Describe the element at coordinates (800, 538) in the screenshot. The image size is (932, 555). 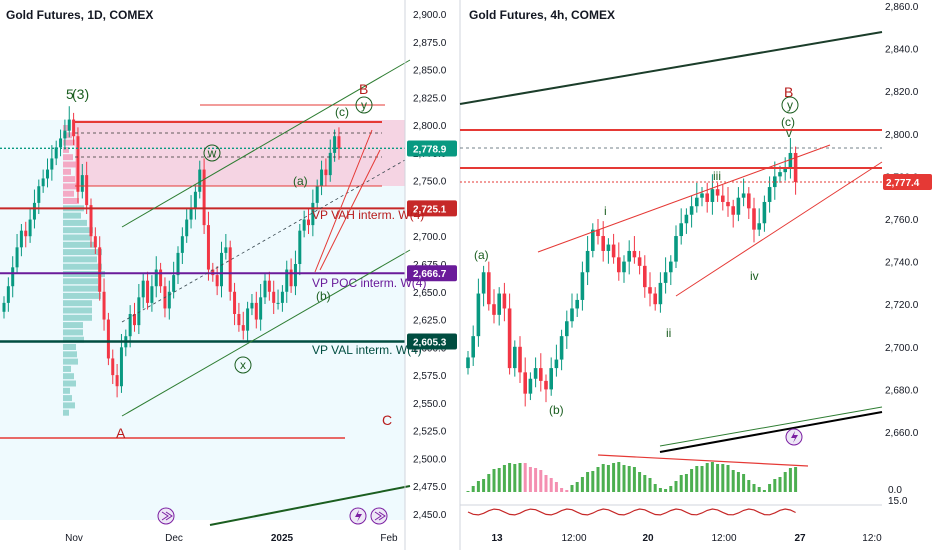
I see `right-x-tick: 27` at that location.